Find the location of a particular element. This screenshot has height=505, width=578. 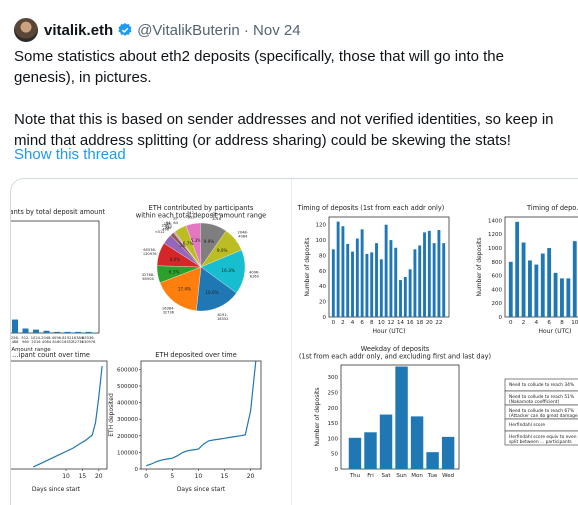

x-tick-label: 14 is located at coordinates (400, 323).